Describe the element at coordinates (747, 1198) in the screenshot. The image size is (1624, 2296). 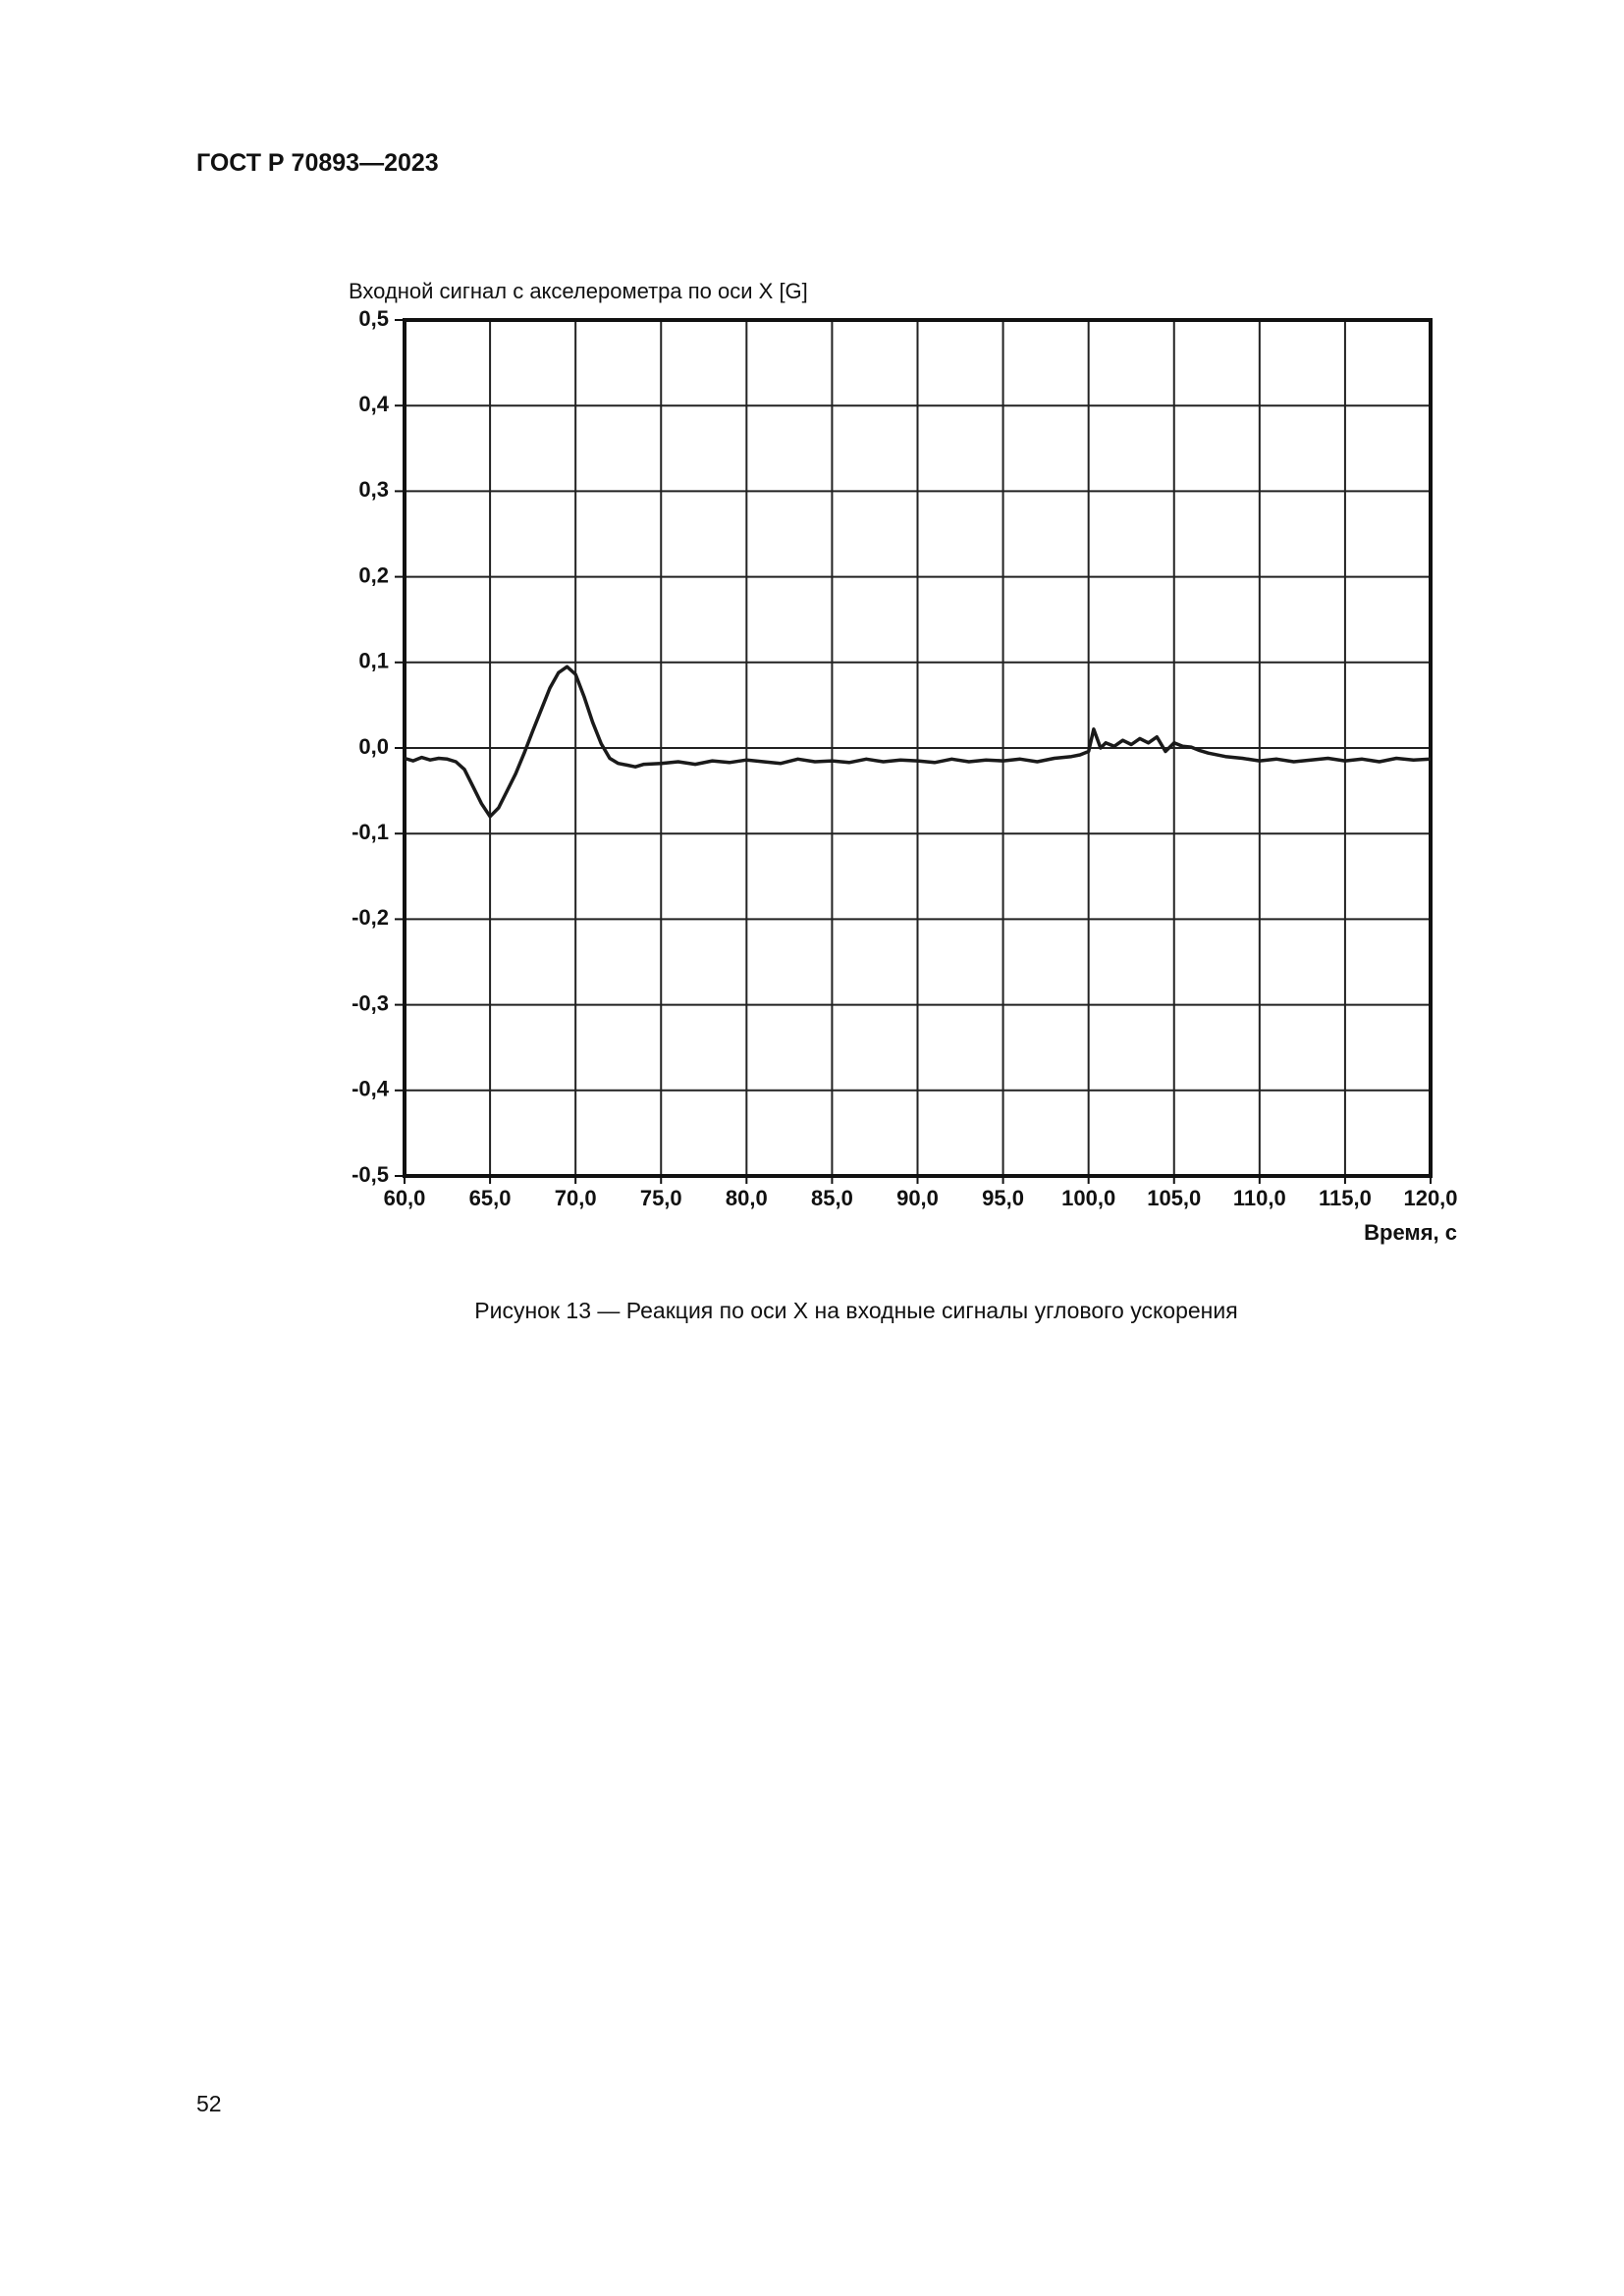
I see `x-tick-label: 80,0` at that location.